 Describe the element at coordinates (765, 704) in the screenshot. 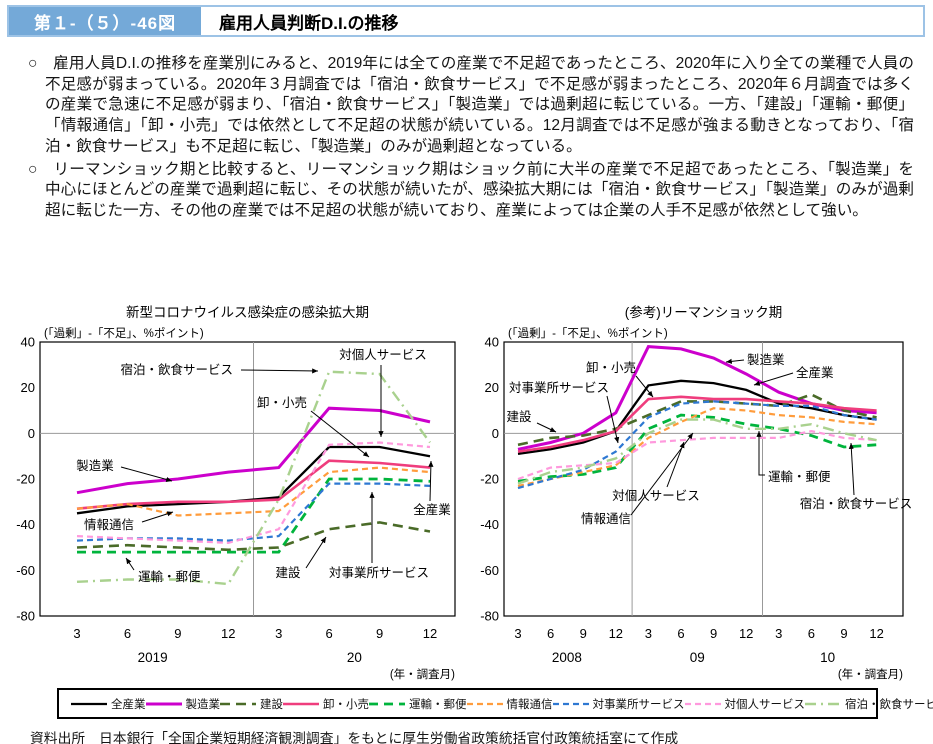

I see `legend-label-personal-services: 対個人サービス` at that location.